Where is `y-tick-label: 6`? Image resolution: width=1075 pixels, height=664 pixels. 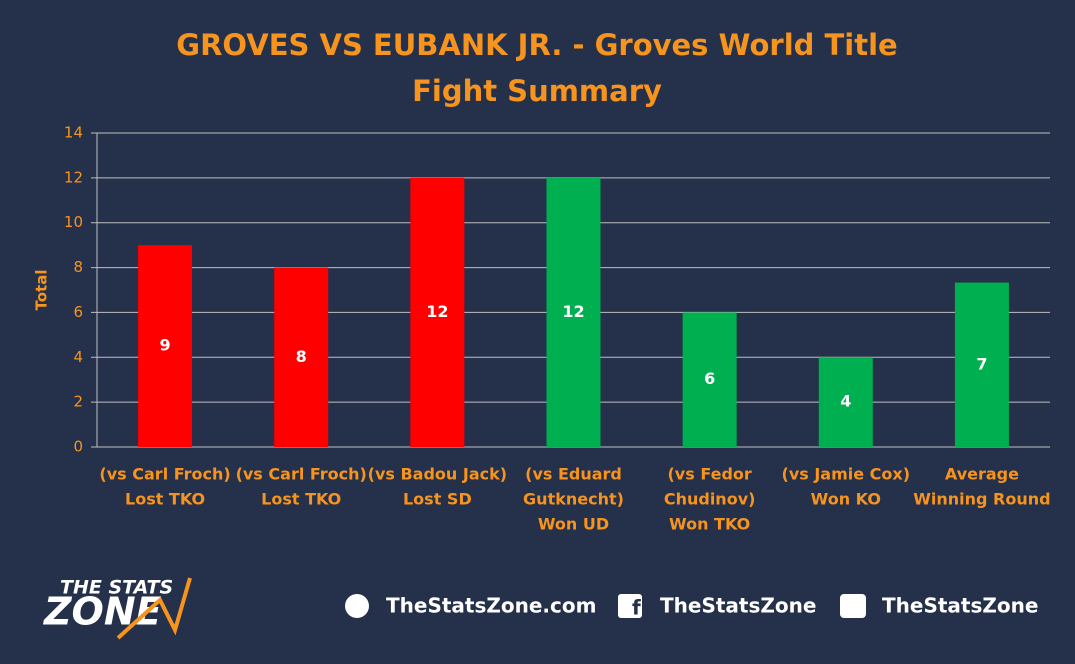 y-tick-label: 6 is located at coordinates (78, 312).